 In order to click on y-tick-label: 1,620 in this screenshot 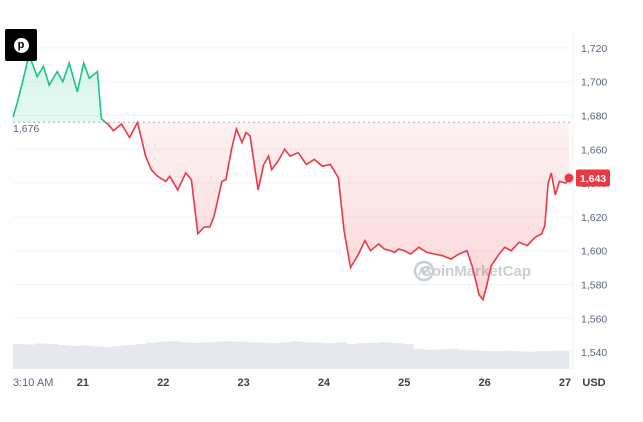, I will do `click(594, 218)`.